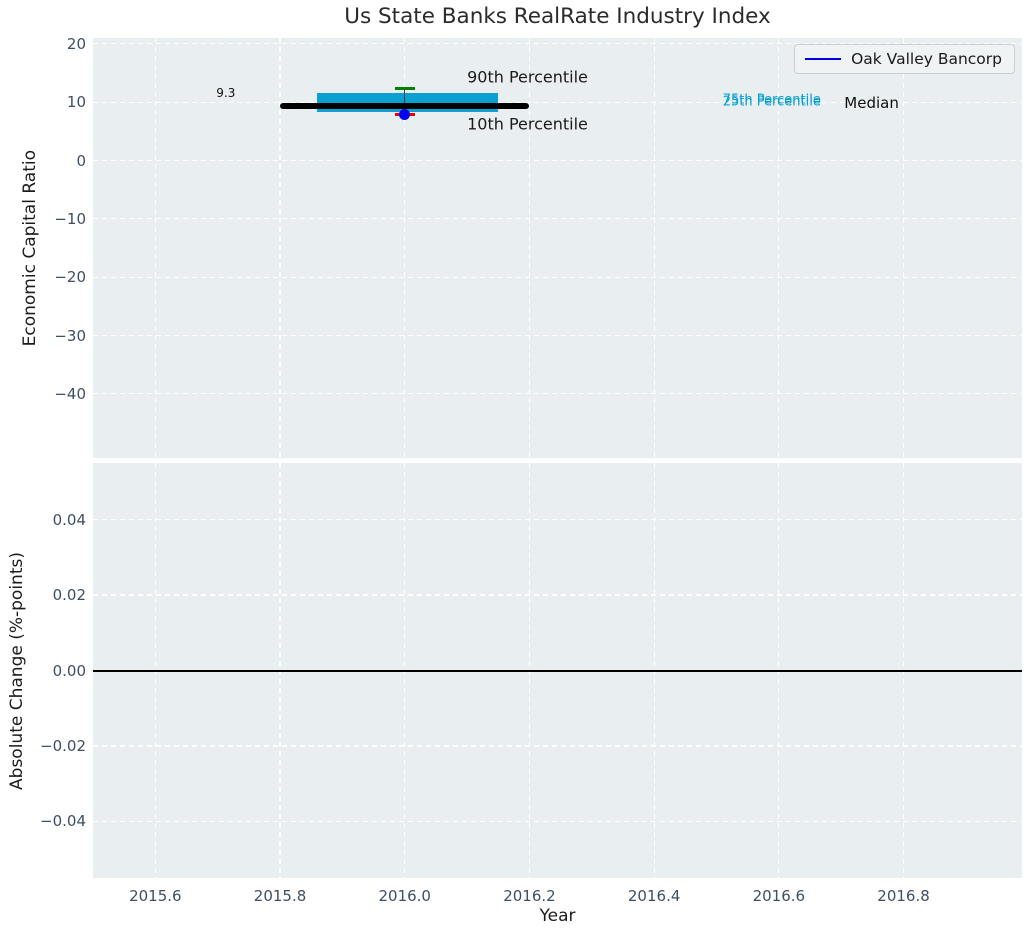 Image resolution: width=1034 pixels, height=942 pixels. What do you see at coordinates (280, 896) in the screenshot?
I see `x-tick-label: 2015.8` at bounding box center [280, 896].